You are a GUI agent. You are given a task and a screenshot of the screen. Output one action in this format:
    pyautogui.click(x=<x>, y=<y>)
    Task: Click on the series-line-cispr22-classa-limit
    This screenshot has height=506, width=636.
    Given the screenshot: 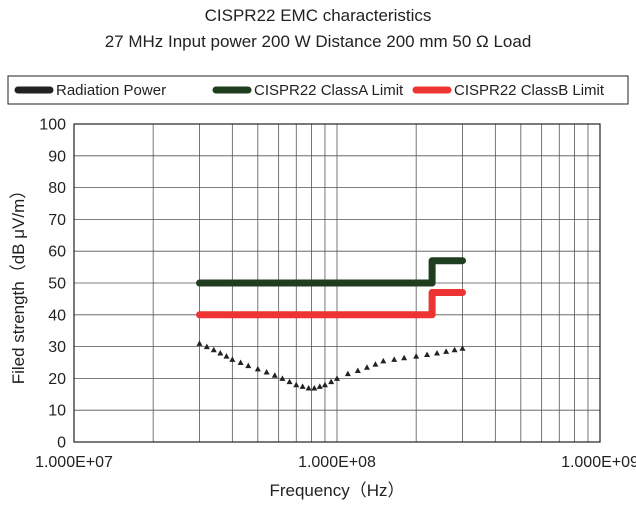 What is the action you would take?
    pyautogui.click(x=331, y=272)
    